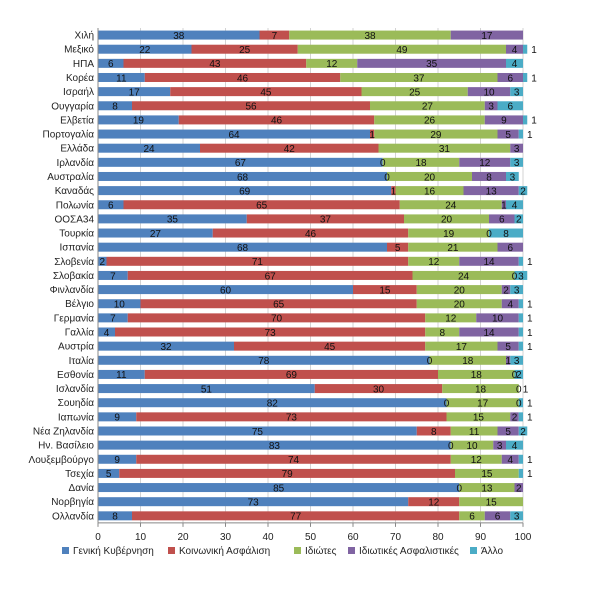  I want to click on data-label: 6, so click(510, 78).